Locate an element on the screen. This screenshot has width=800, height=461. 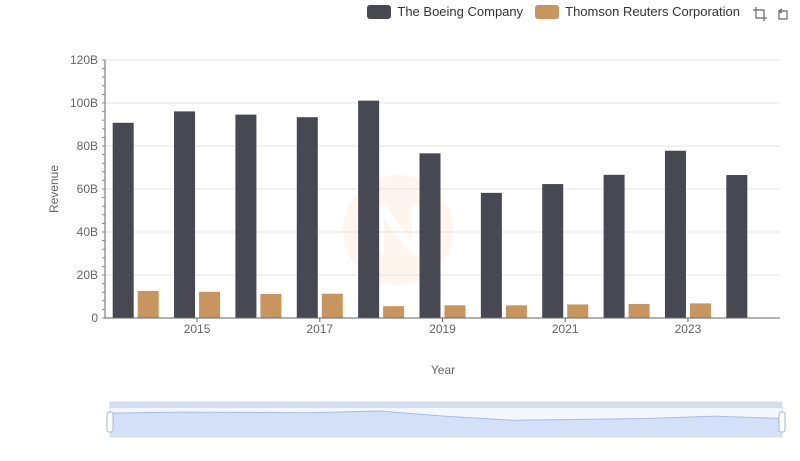
bar-thomson-reuters-2023 is located at coordinates (700, 310).